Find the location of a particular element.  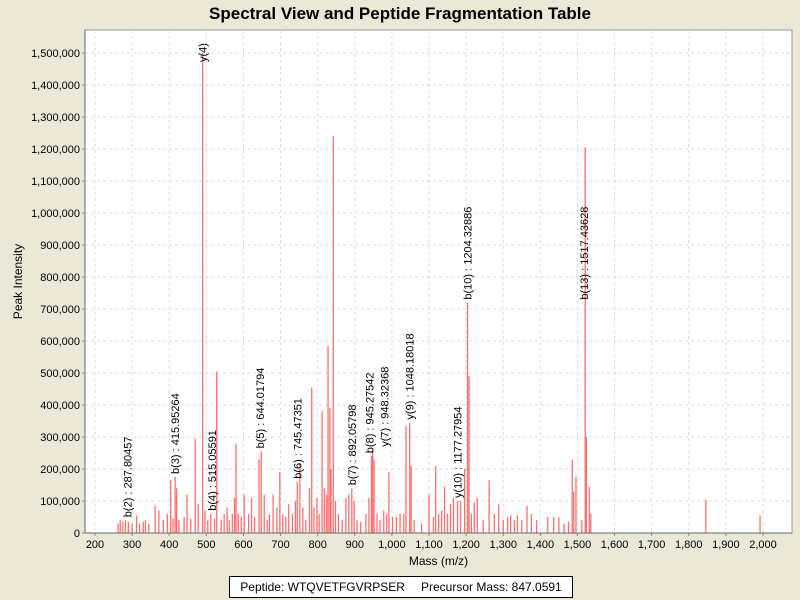

y-tick-label: 900,000 is located at coordinates (60, 246).